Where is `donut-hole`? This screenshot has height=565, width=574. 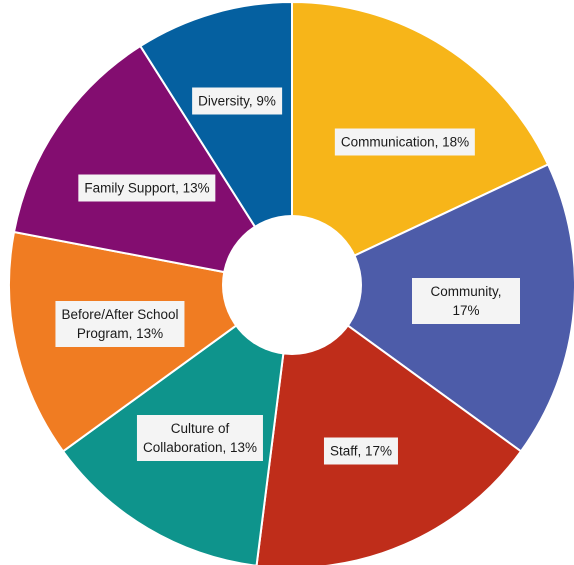 donut-hole is located at coordinates (292, 285).